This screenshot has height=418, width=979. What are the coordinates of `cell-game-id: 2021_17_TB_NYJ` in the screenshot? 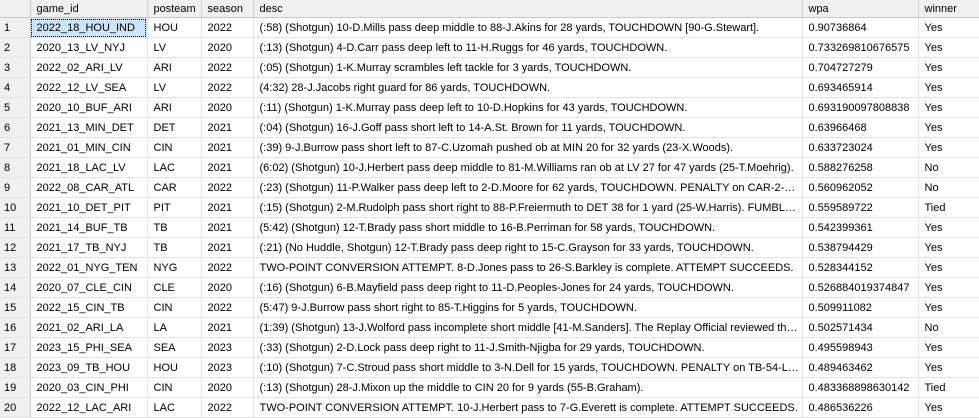 It's located at (89, 247).